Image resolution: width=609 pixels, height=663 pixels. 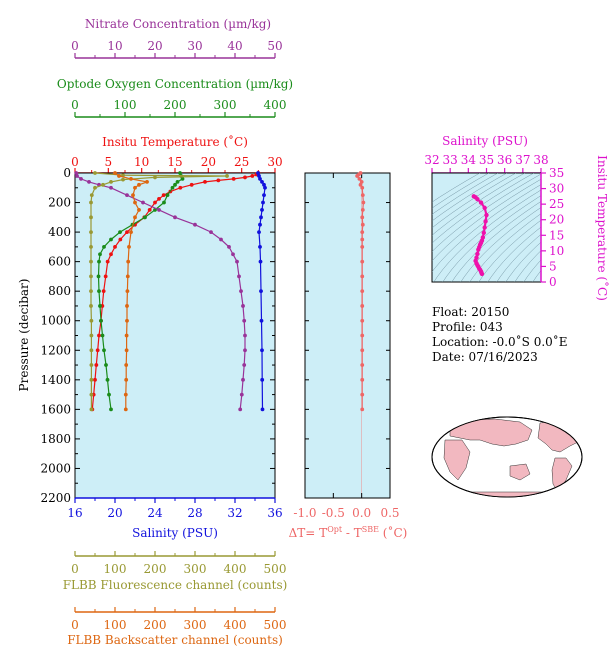 I want to click on backscatter-axis-tick-label: 500, so click(x=275, y=625).